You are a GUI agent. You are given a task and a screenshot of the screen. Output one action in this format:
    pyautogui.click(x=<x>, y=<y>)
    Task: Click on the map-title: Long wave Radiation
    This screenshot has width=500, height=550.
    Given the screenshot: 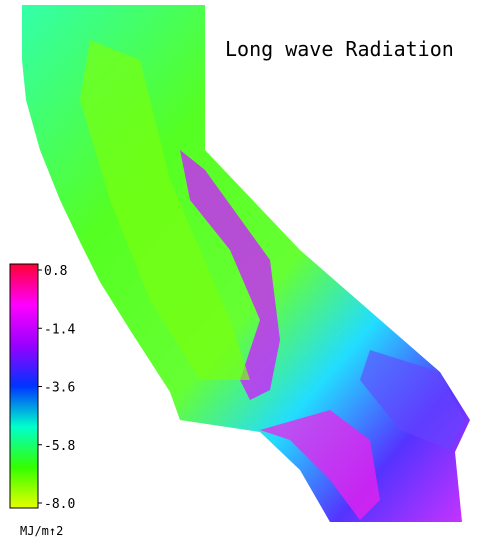 What is the action you would take?
    pyautogui.click(x=339, y=49)
    